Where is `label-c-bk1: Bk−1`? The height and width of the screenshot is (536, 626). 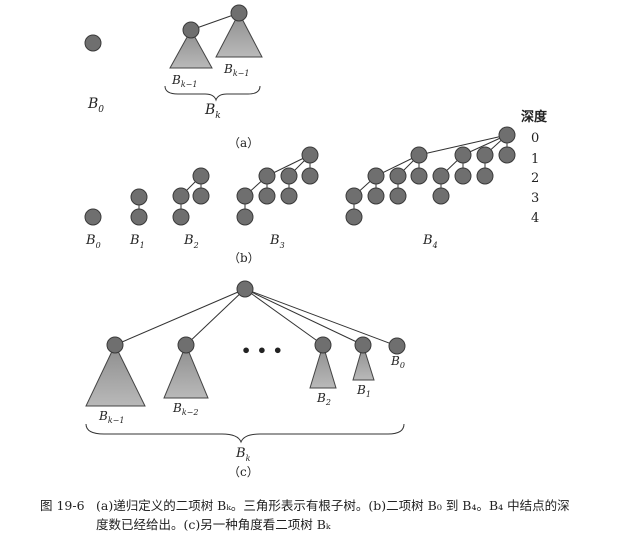 label-c-bk1: Bk−1 is located at coordinates (111, 417).